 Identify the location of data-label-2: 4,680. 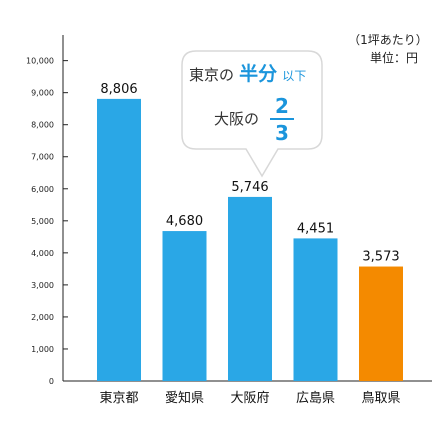
(184, 221).